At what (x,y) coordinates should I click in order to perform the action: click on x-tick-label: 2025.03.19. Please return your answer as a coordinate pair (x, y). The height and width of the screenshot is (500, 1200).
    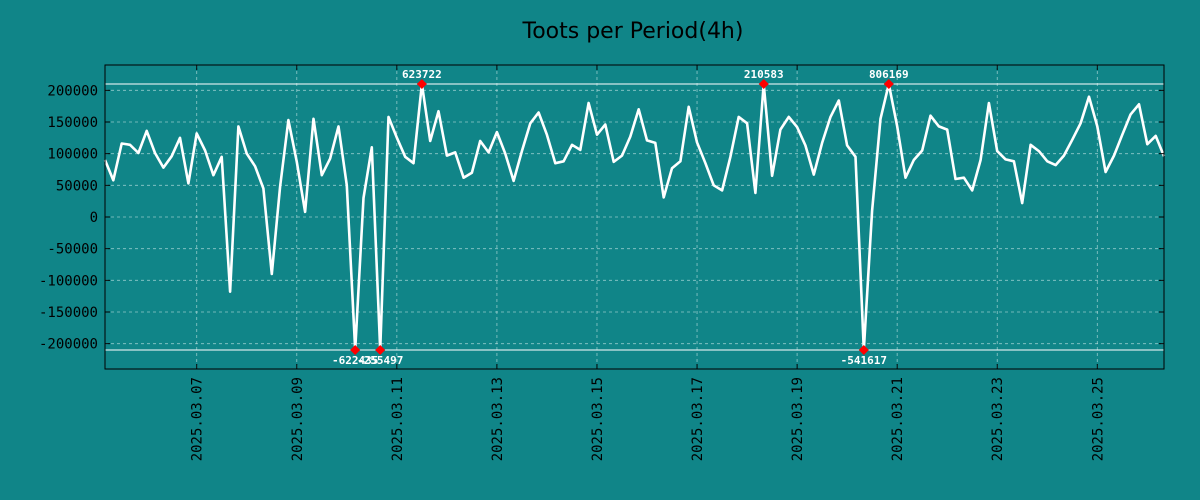
    Looking at the image, I should click on (798, 419).